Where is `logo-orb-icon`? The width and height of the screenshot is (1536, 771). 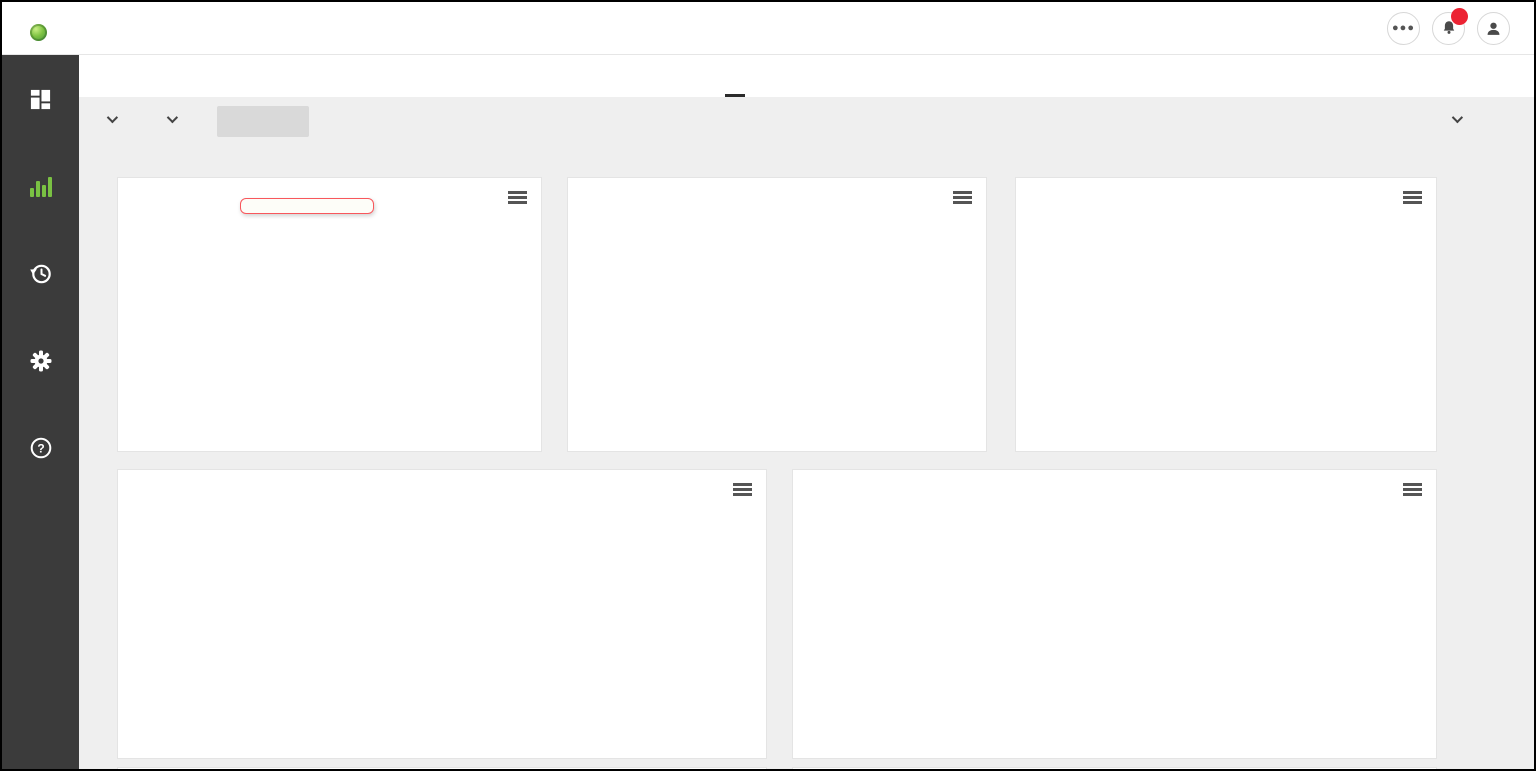 logo-orb-icon is located at coordinates (38, 32).